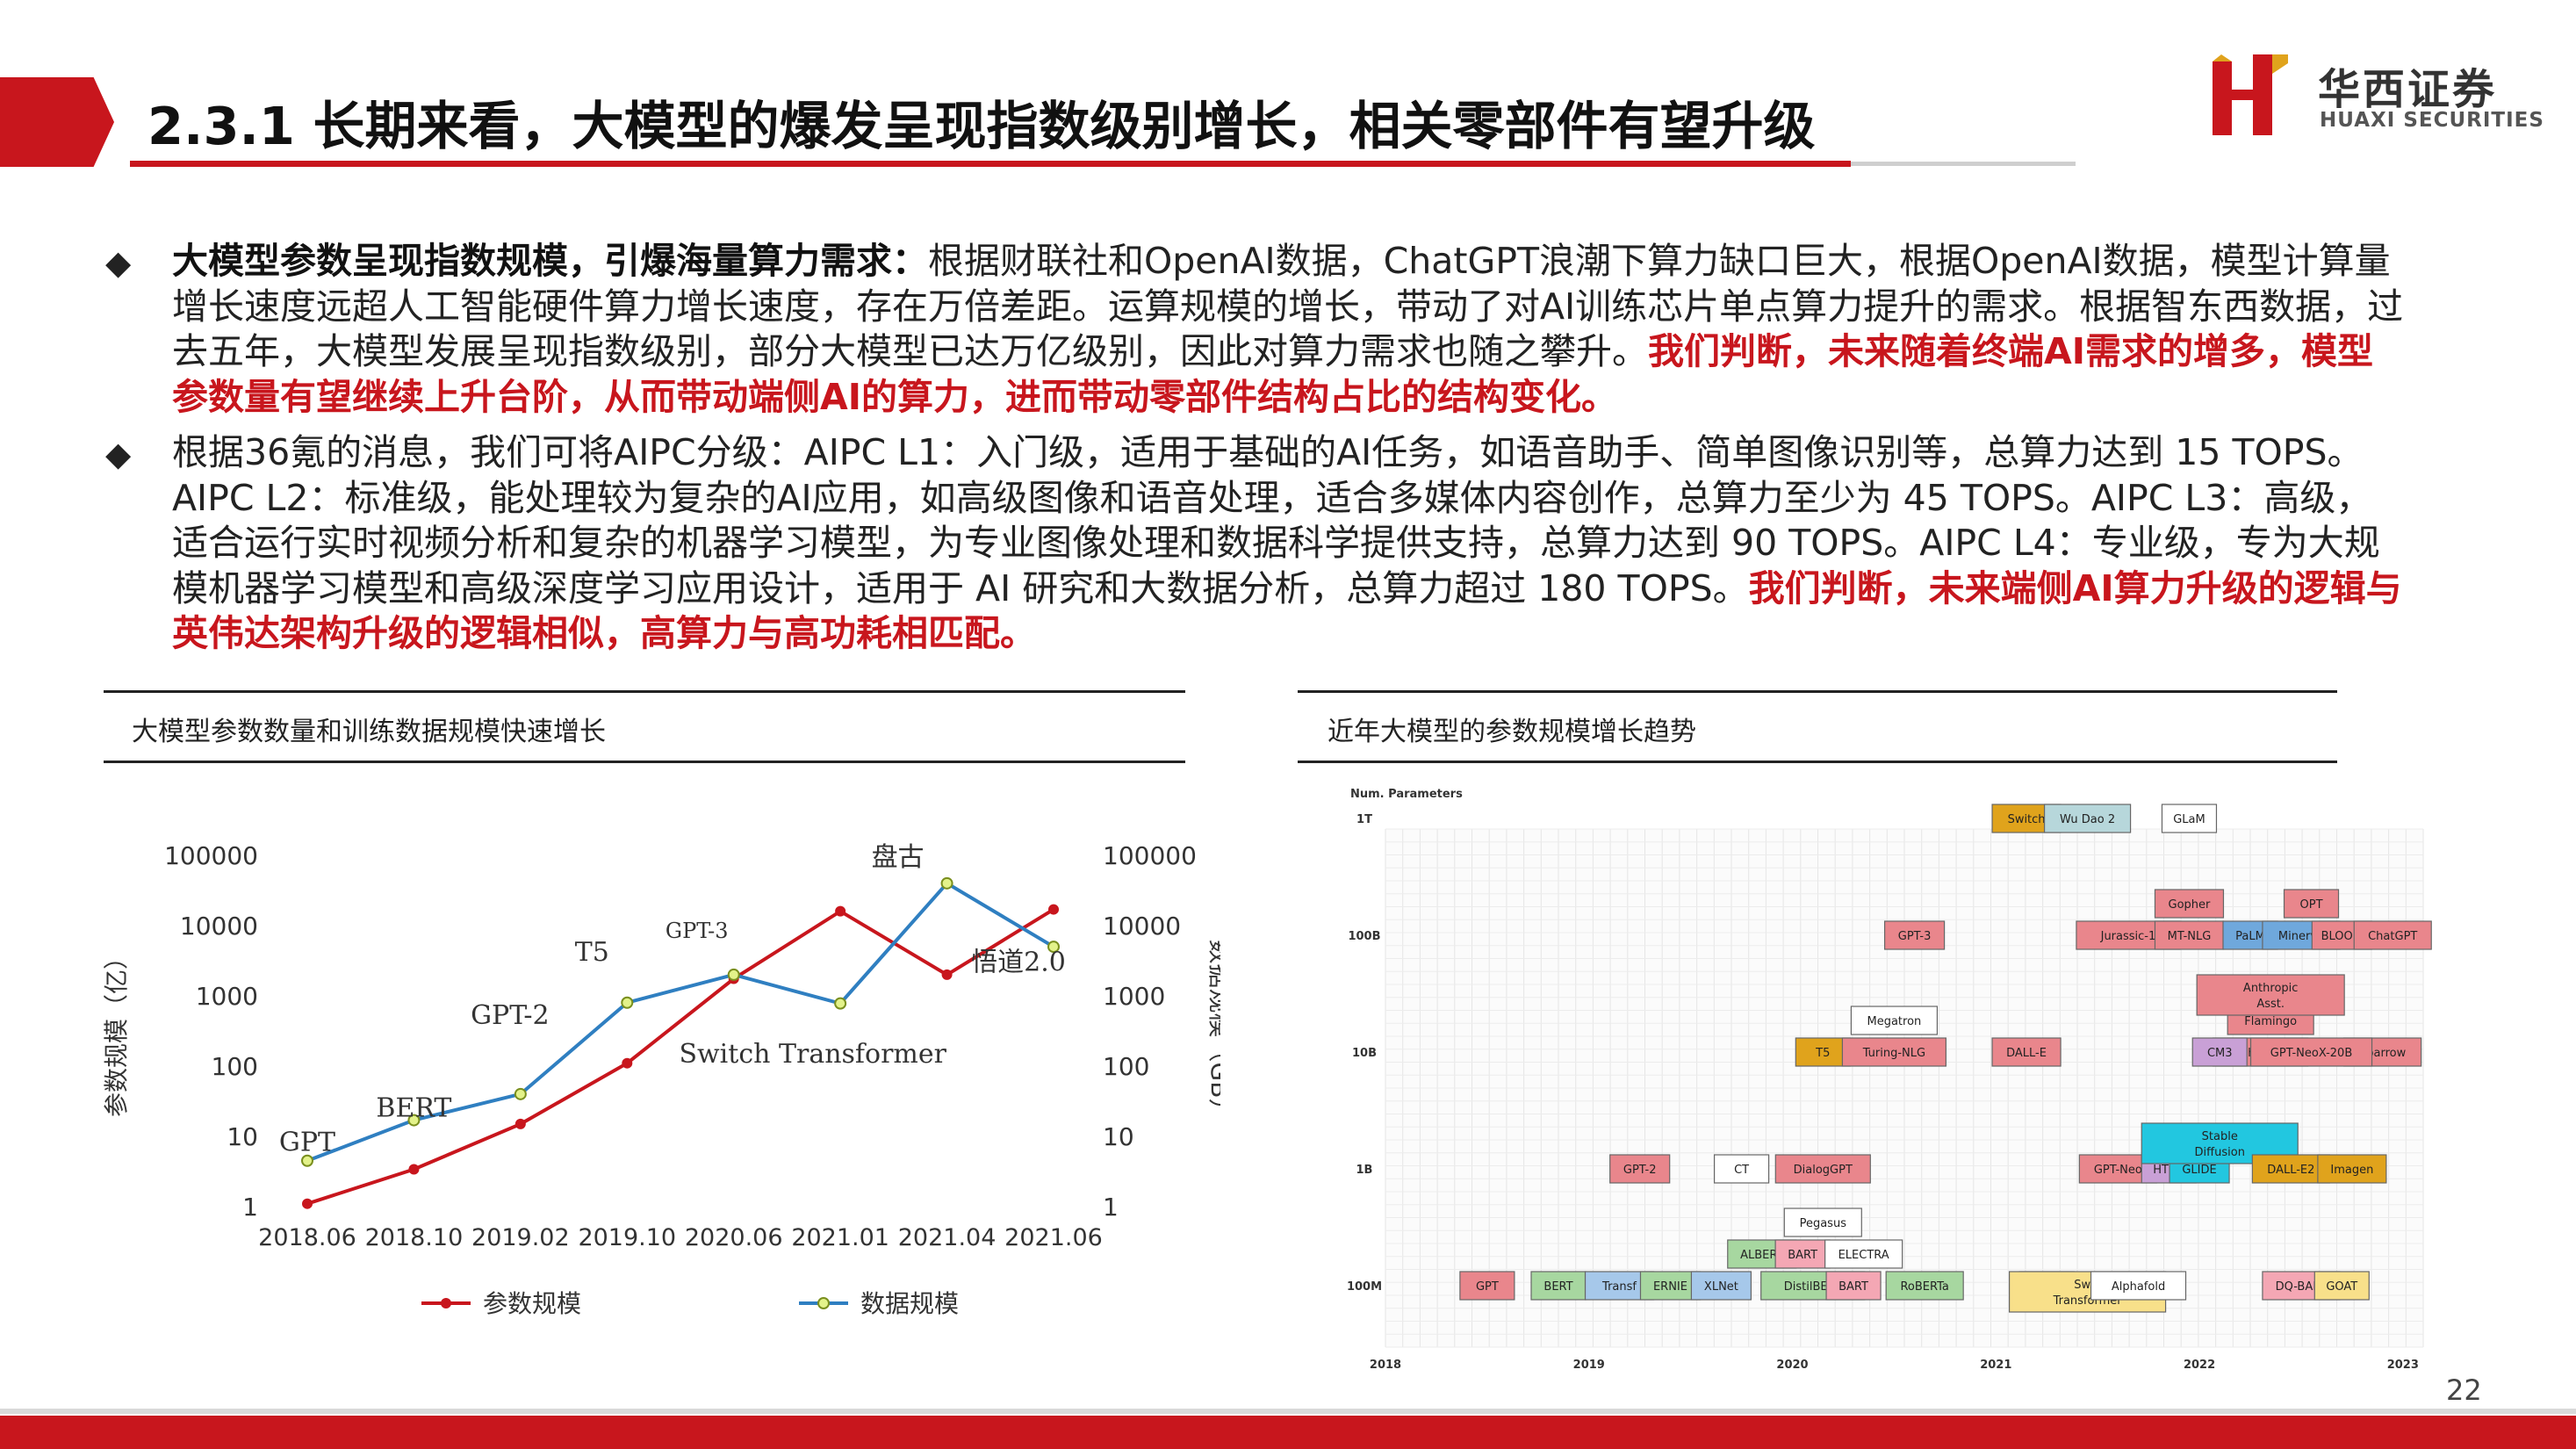 The height and width of the screenshot is (1449, 2576). What do you see at coordinates (1364, 1170) in the screenshot?
I see `y-tick-label: 1B` at bounding box center [1364, 1170].